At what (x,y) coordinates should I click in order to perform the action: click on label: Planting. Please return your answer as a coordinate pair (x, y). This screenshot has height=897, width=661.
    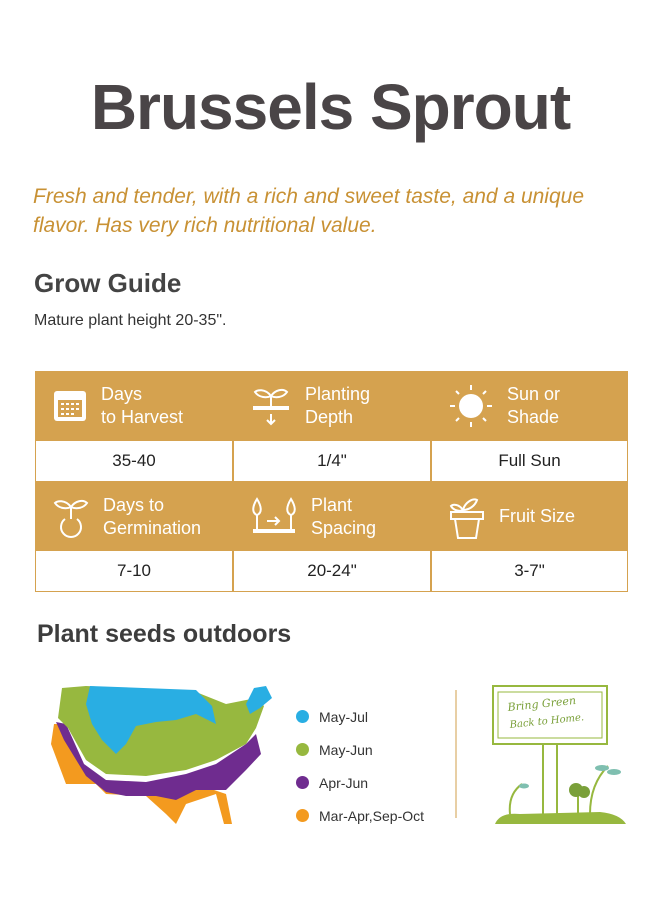
    Looking at the image, I should click on (338, 393).